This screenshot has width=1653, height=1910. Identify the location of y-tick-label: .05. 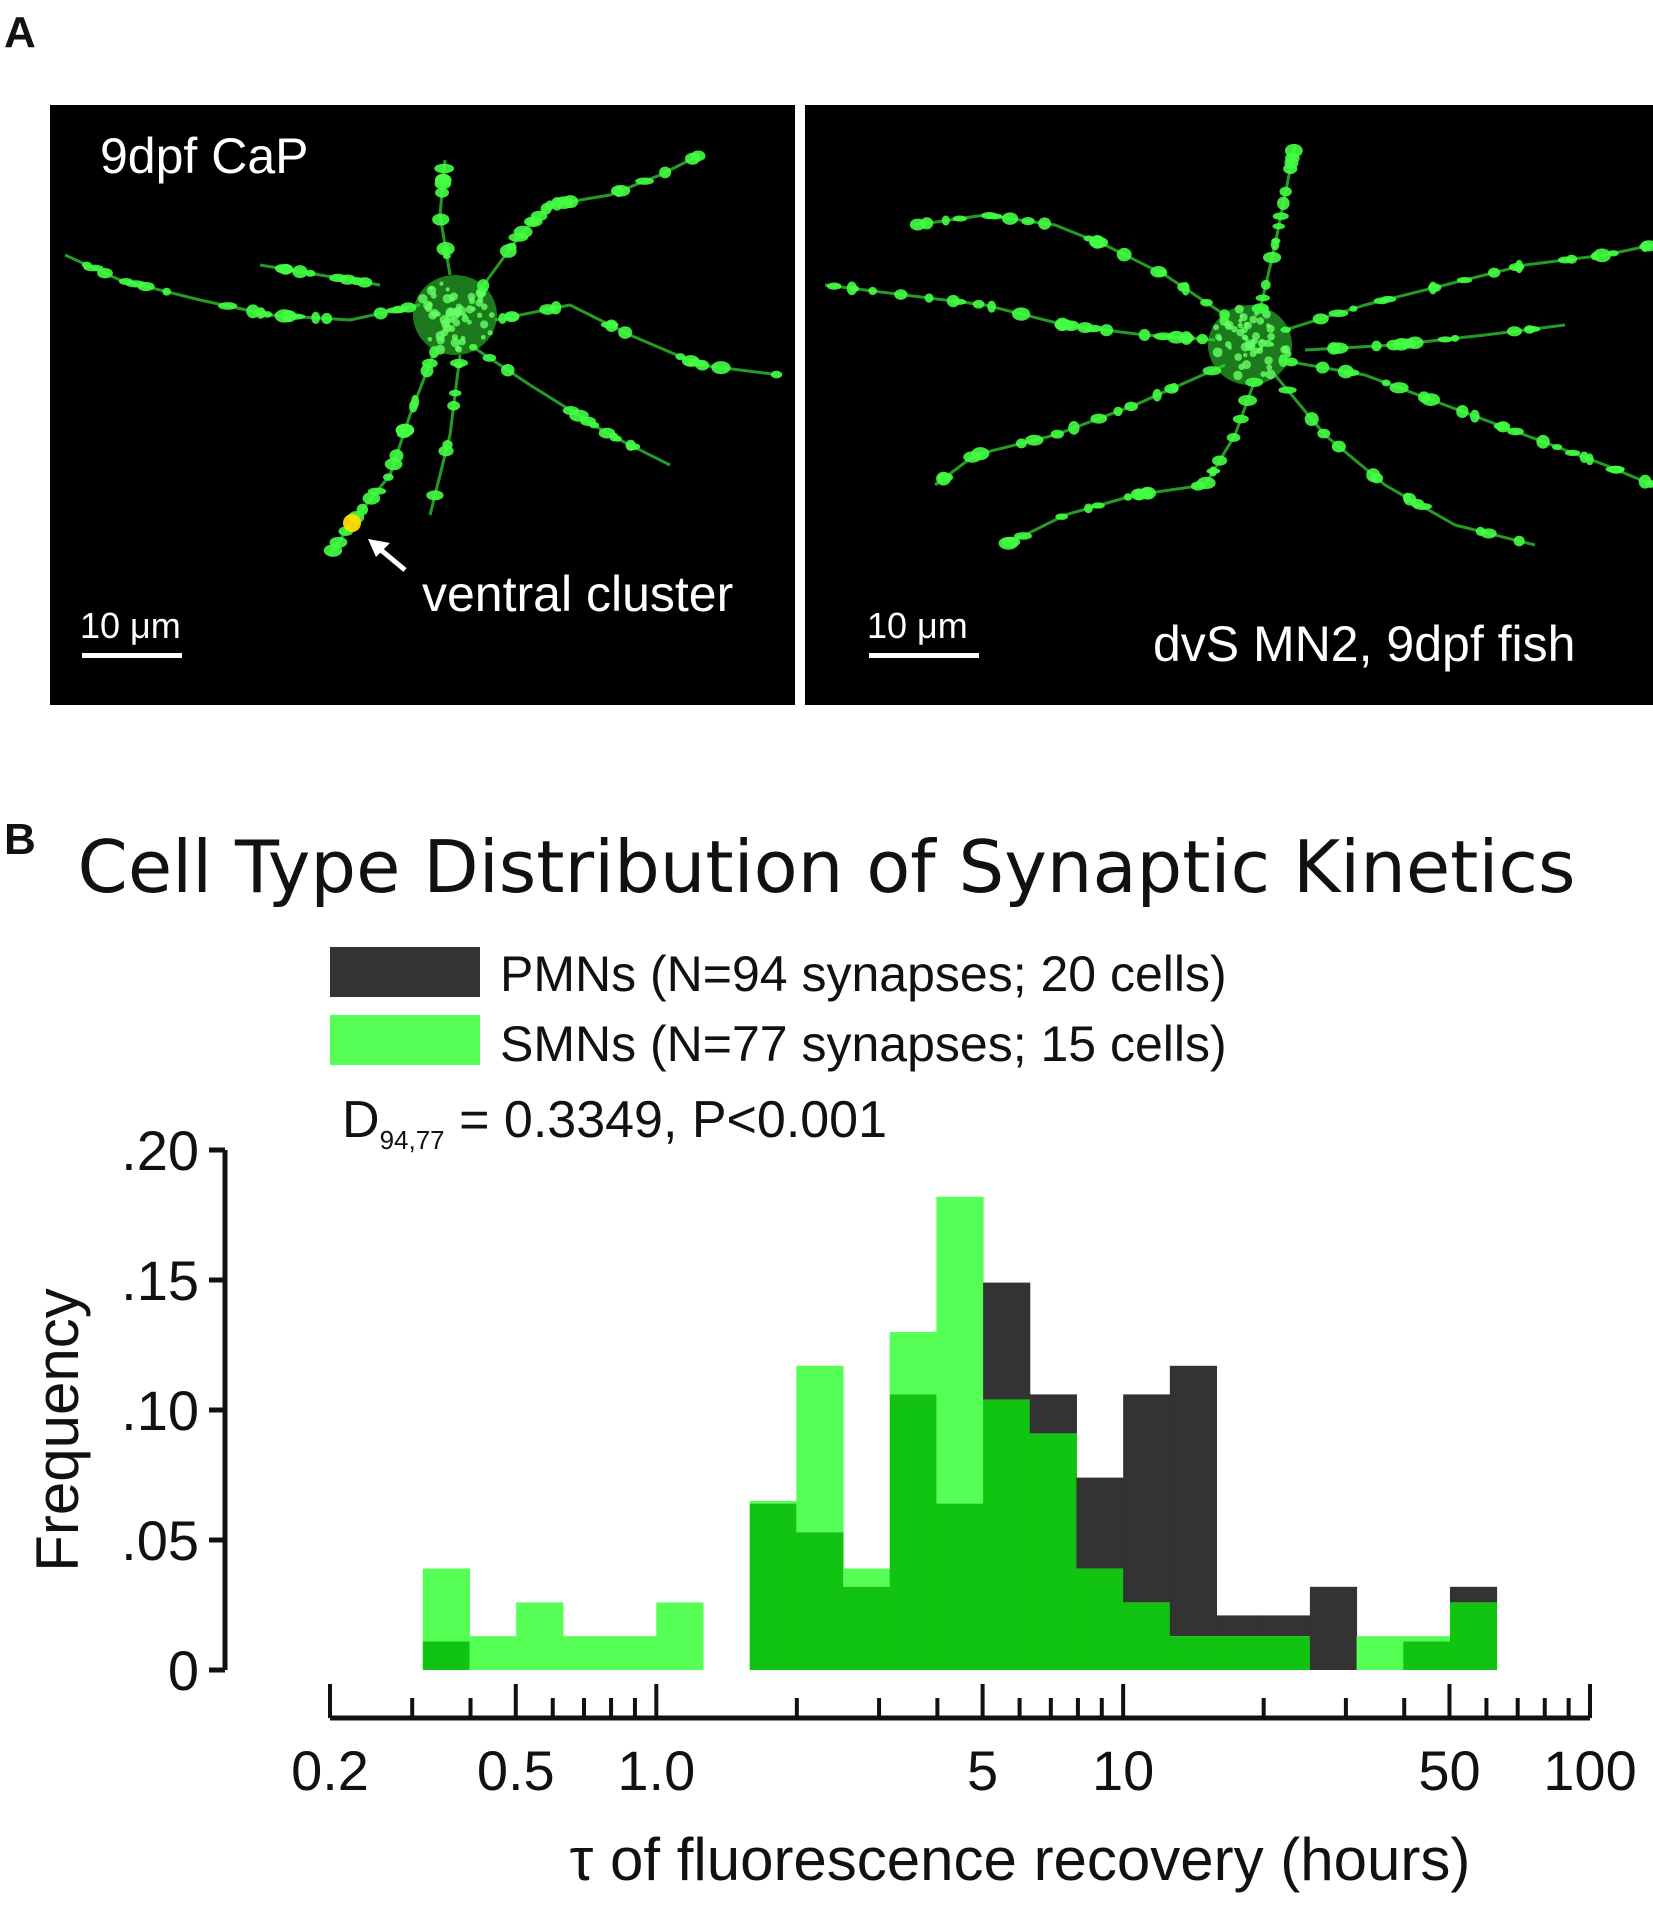
(160, 1540).